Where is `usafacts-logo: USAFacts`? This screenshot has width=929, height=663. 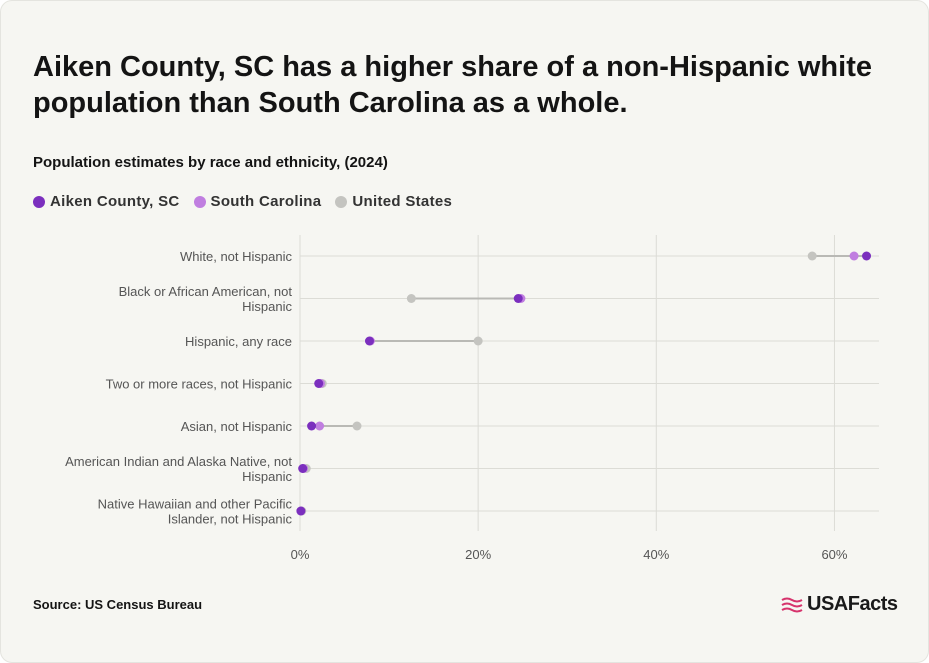 usafacts-logo: USAFacts is located at coordinates (839, 604).